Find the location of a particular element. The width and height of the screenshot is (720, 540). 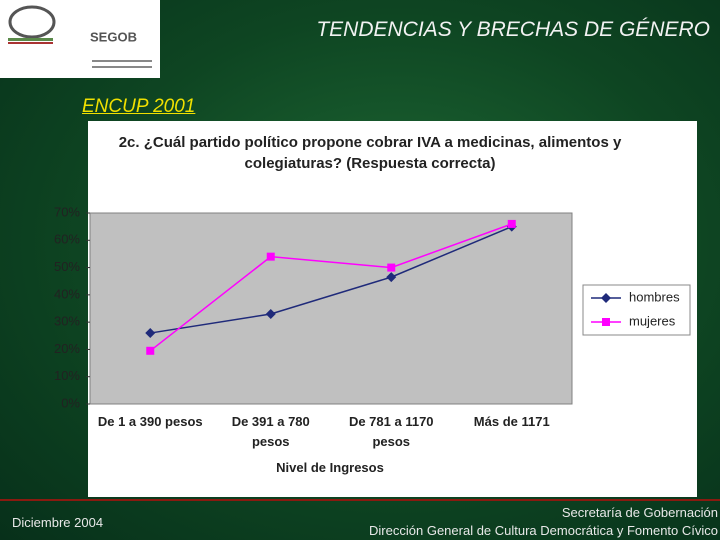

logo-text: SEGOB is located at coordinates (113, 36).